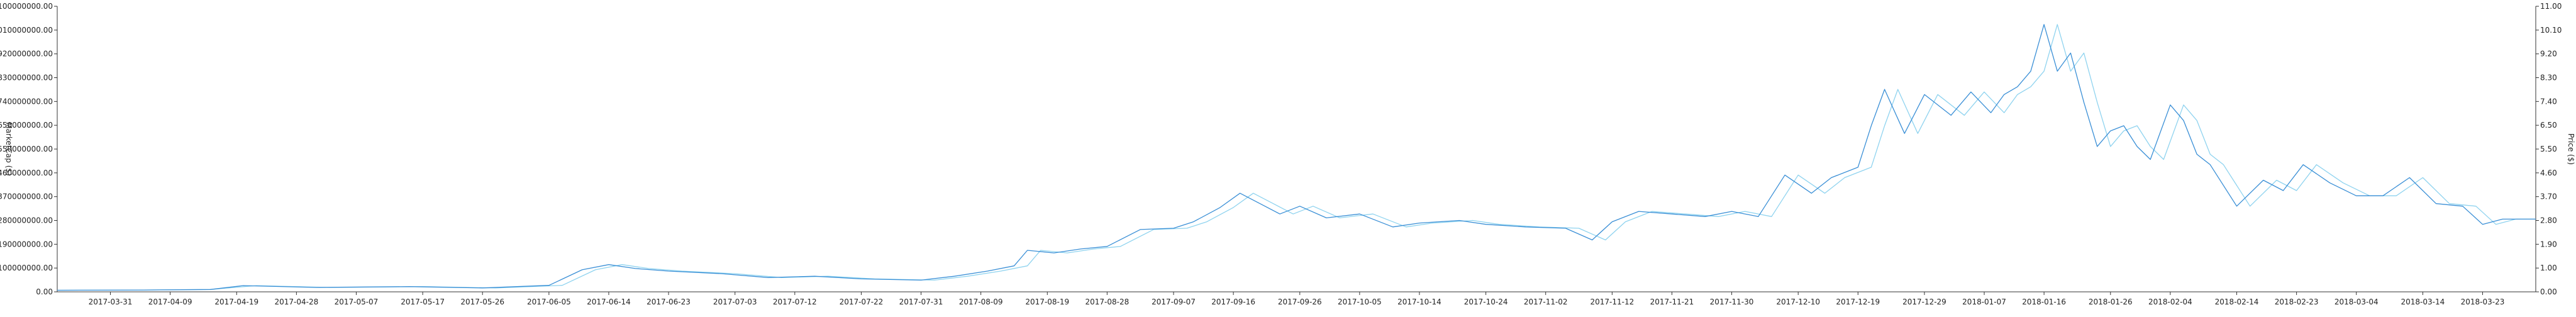 The height and width of the screenshot is (317, 2576). I want to click on y-axis-left-label: MarketCap ($), so click(8, 148).